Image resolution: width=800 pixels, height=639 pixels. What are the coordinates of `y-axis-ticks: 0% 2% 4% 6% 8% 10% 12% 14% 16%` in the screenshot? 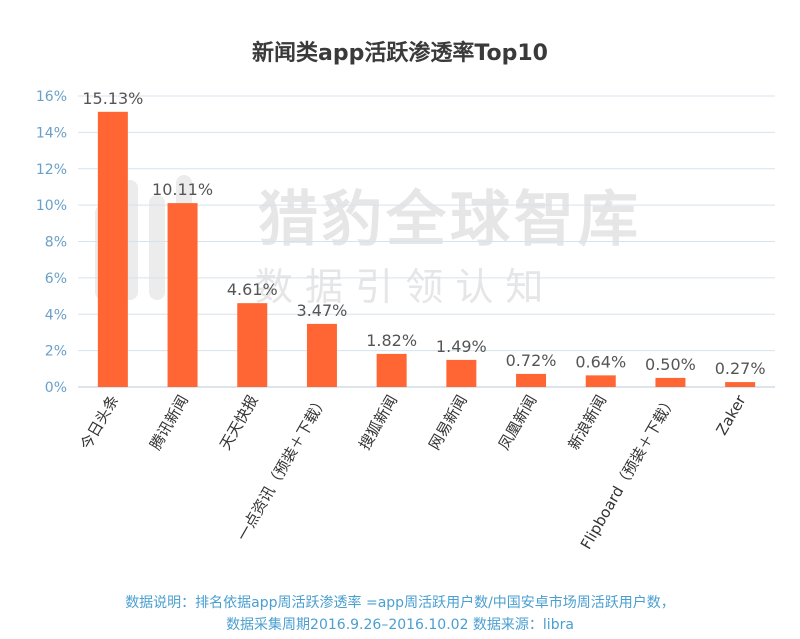 It's located at (51, 242).